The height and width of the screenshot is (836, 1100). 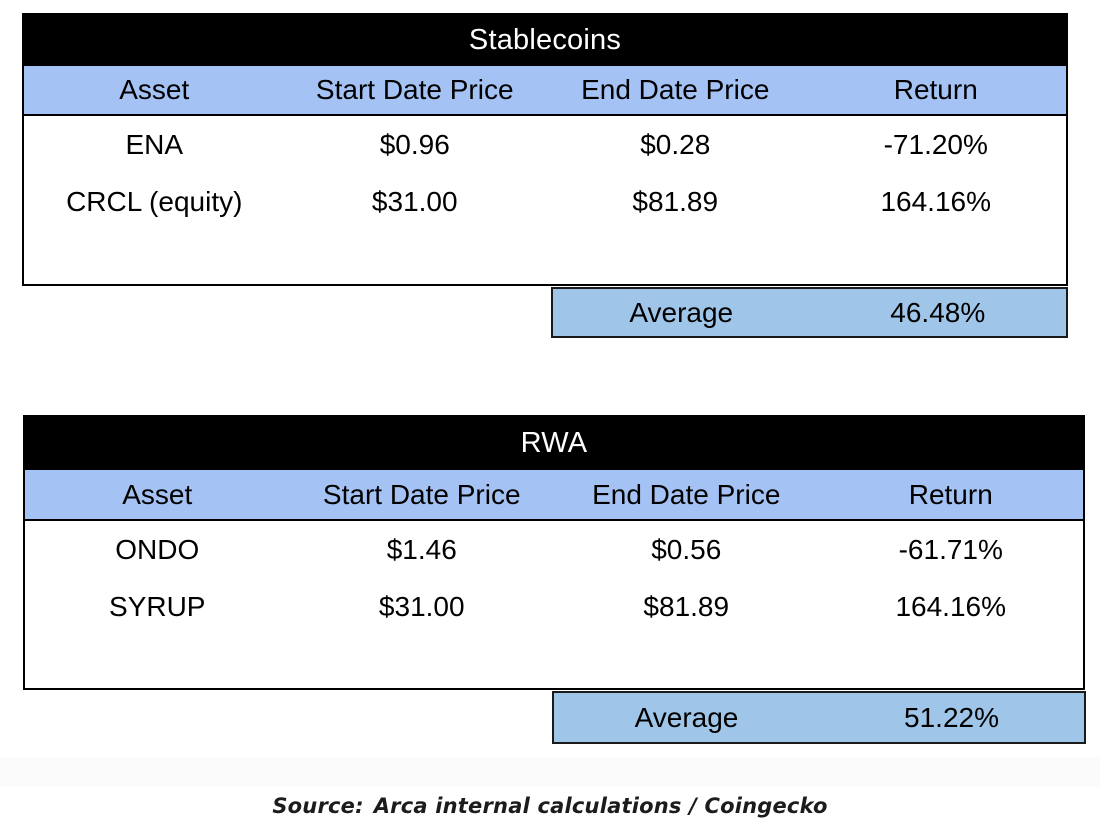 What do you see at coordinates (600, 806) in the screenshot?
I see `source-text: Arca internal calculations / Coingecko` at bounding box center [600, 806].